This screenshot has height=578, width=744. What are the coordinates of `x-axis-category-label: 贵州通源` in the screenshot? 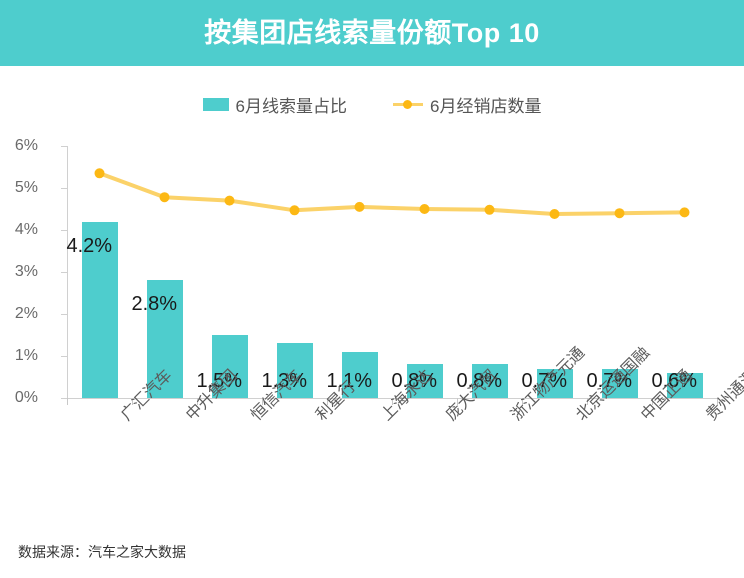 It's located at (723, 395).